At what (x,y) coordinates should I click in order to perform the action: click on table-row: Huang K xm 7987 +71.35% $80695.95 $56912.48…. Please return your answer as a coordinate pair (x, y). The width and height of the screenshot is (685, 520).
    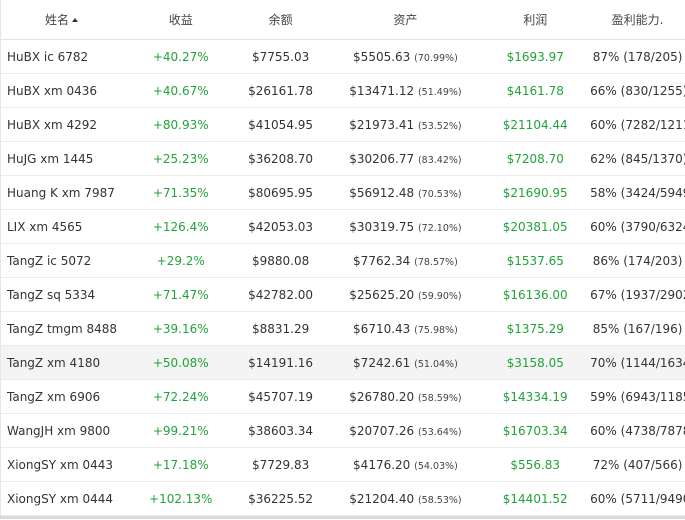
    Looking at the image, I should click on (343, 193).